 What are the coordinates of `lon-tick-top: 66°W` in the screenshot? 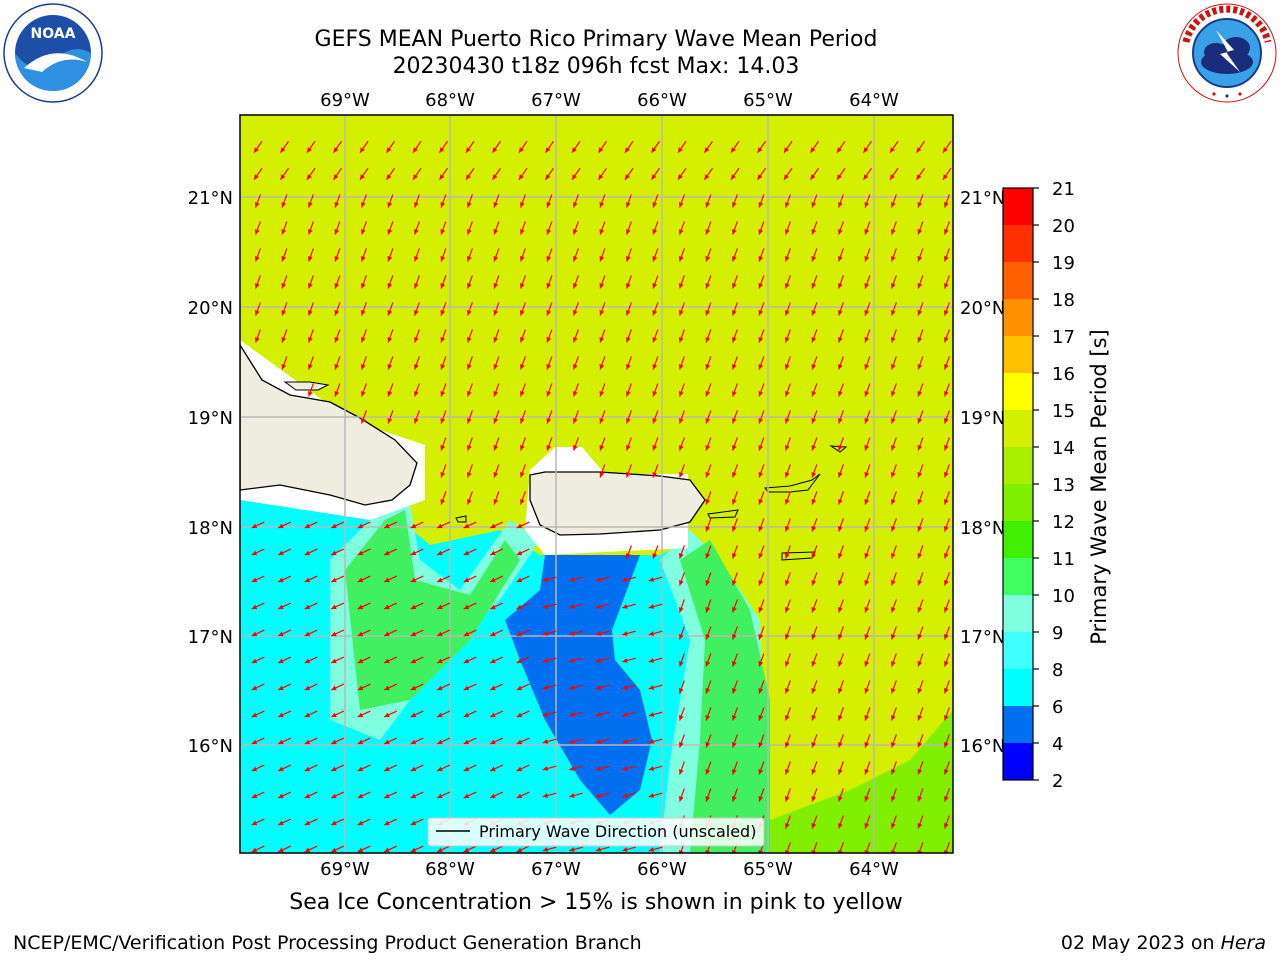 It's located at (662, 100).